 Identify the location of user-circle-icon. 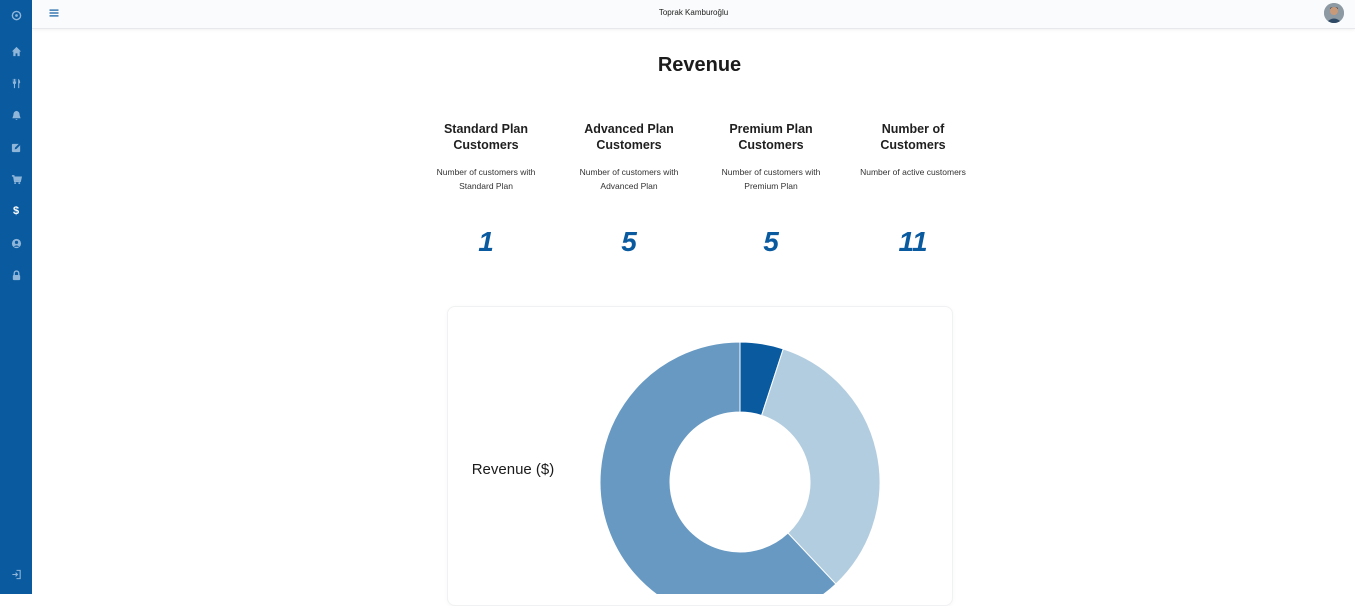
(16, 243).